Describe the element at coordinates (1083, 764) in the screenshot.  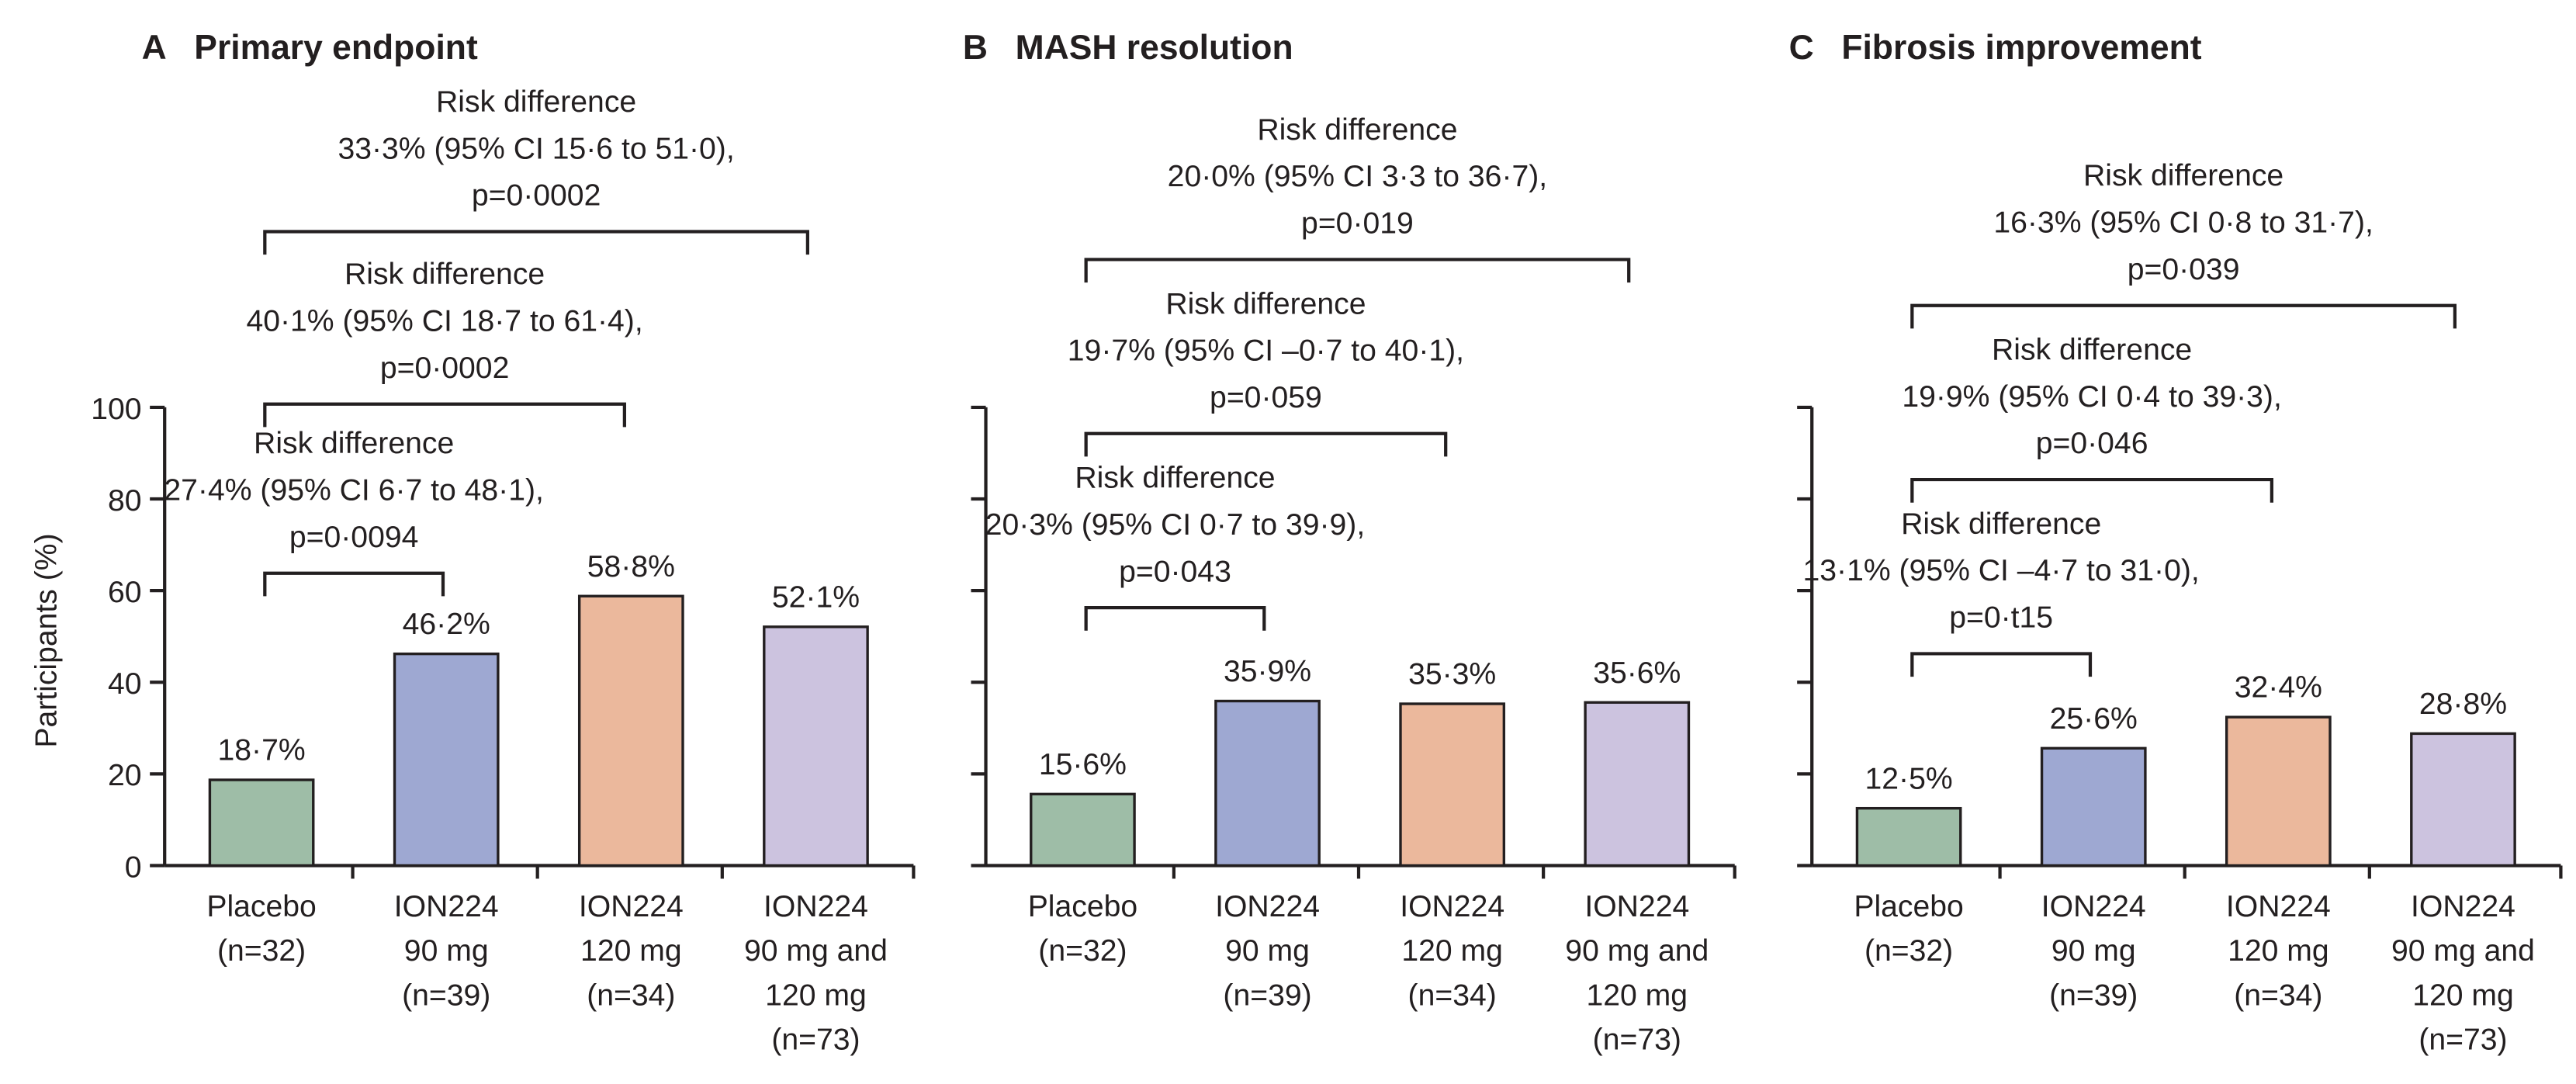
I see `bar-value-label: 15·6%` at that location.